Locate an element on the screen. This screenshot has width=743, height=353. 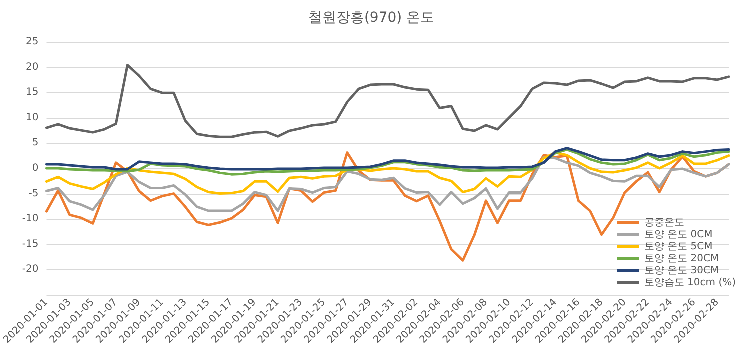
chart-title: 철원장흥(970) 온도 is located at coordinates (371, 18).